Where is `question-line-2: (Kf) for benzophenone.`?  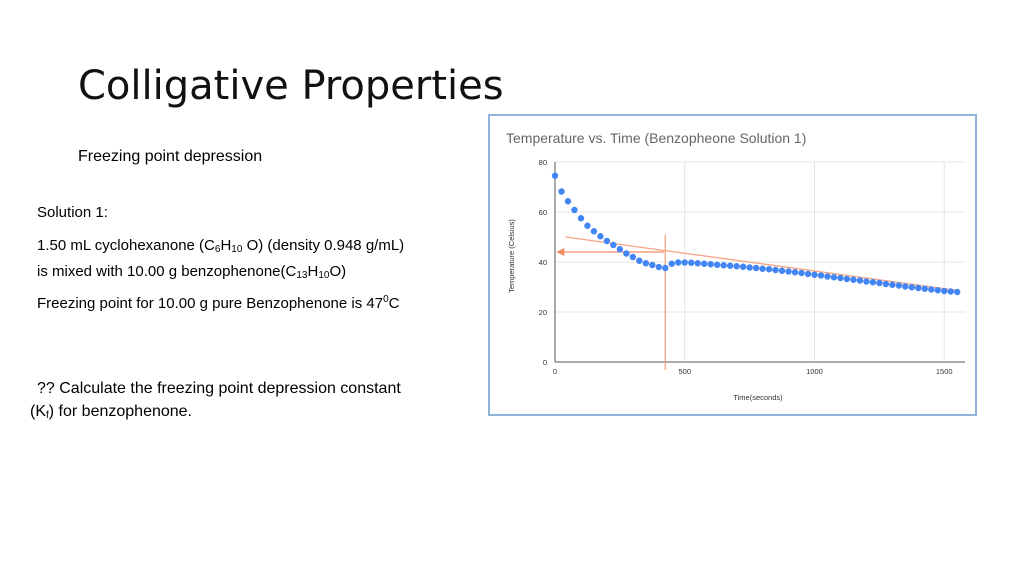
question-line-2: (Kf) for benzophenone. is located at coordinates (111, 412).